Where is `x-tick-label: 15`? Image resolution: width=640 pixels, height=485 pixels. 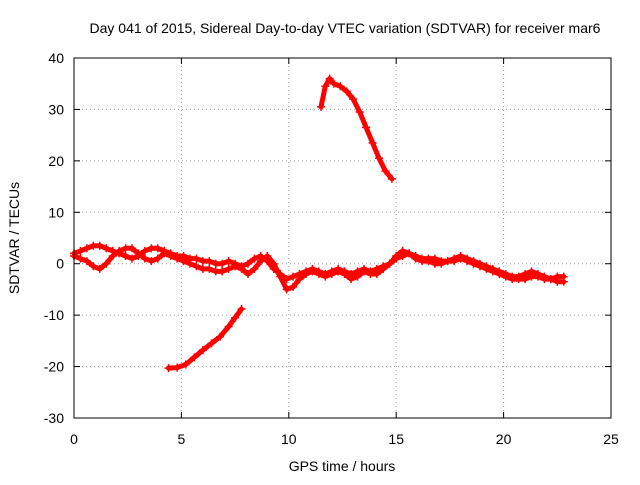
x-tick-label: 15 is located at coordinates (396, 439).